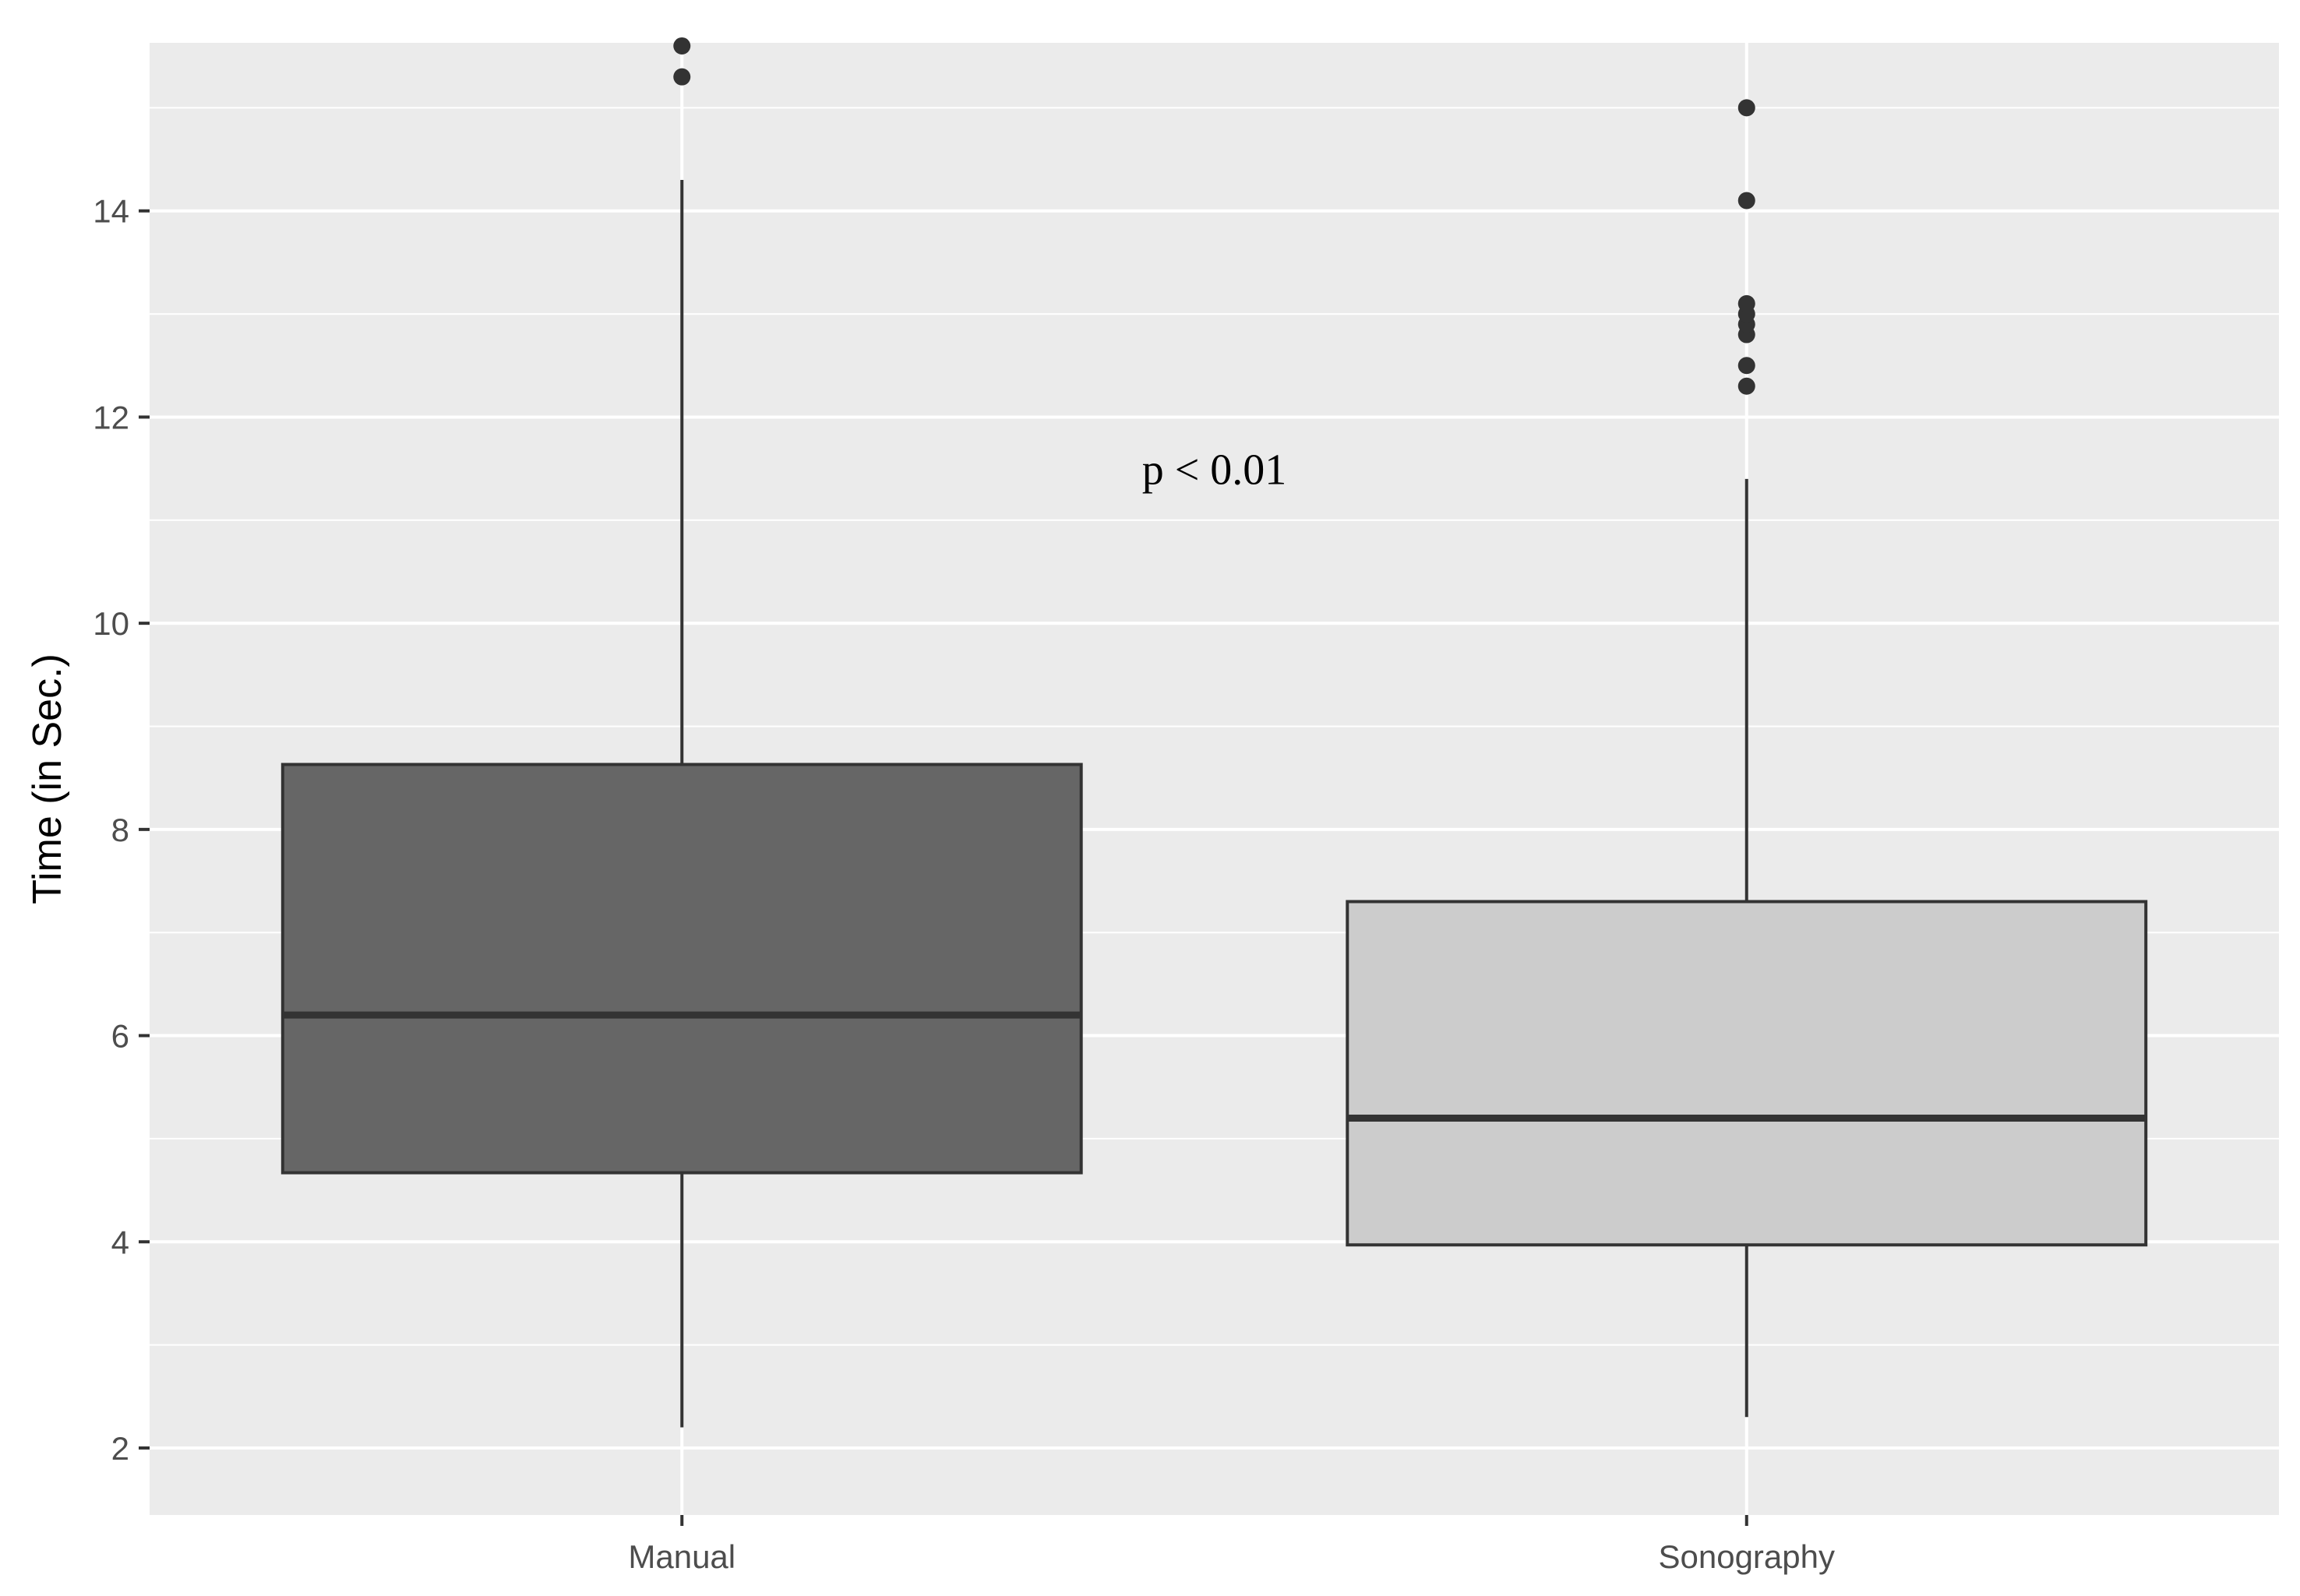  Describe the element at coordinates (111, 417) in the screenshot. I see `y-tick-label: 12` at that location.